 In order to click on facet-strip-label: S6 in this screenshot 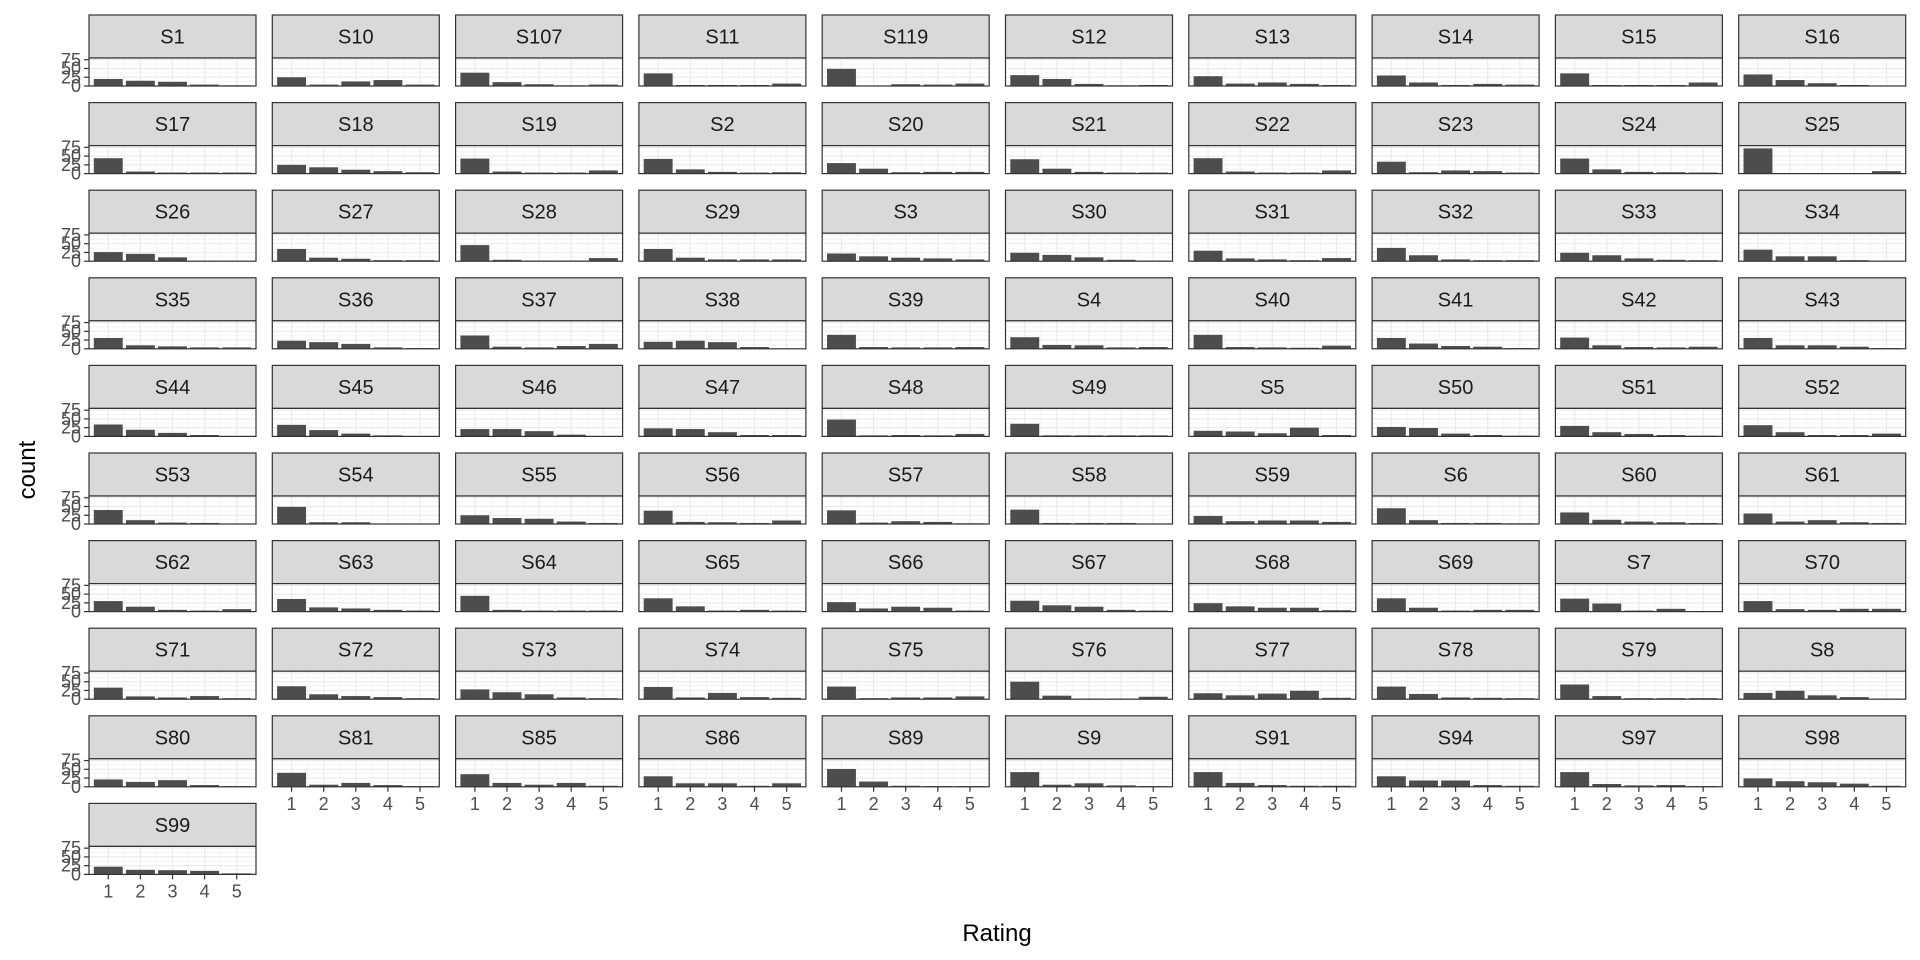, I will do `click(1455, 476)`.